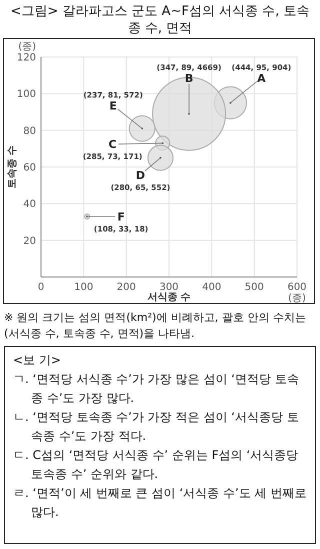 The width and height of the screenshot is (320, 549). I want to click on y-tick-label: 60, so click(29, 168).